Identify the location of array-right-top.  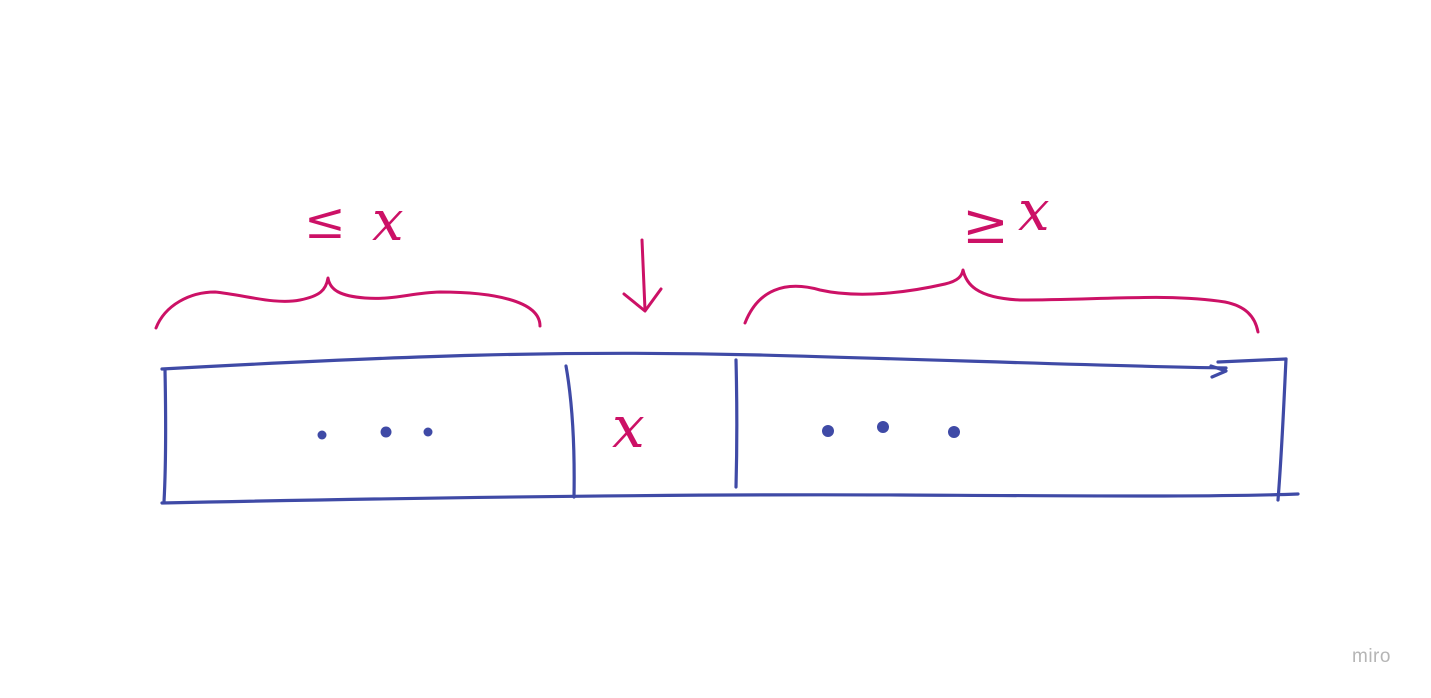
(1252, 360).